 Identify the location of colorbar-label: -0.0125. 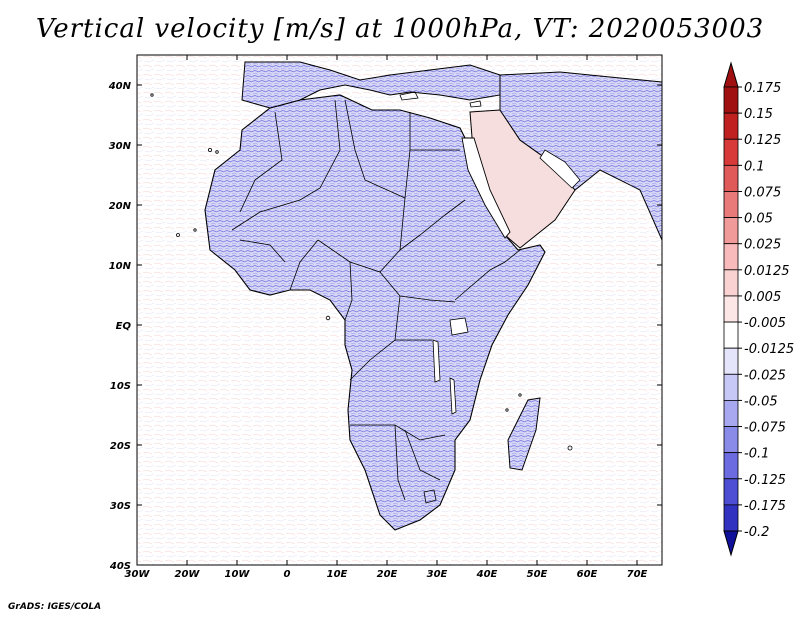
(769, 349).